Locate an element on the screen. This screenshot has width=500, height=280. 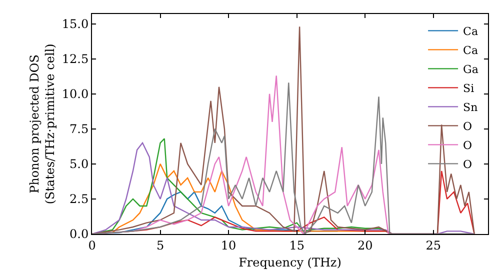
legend-label: Ga is located at coordinates (471, 69).